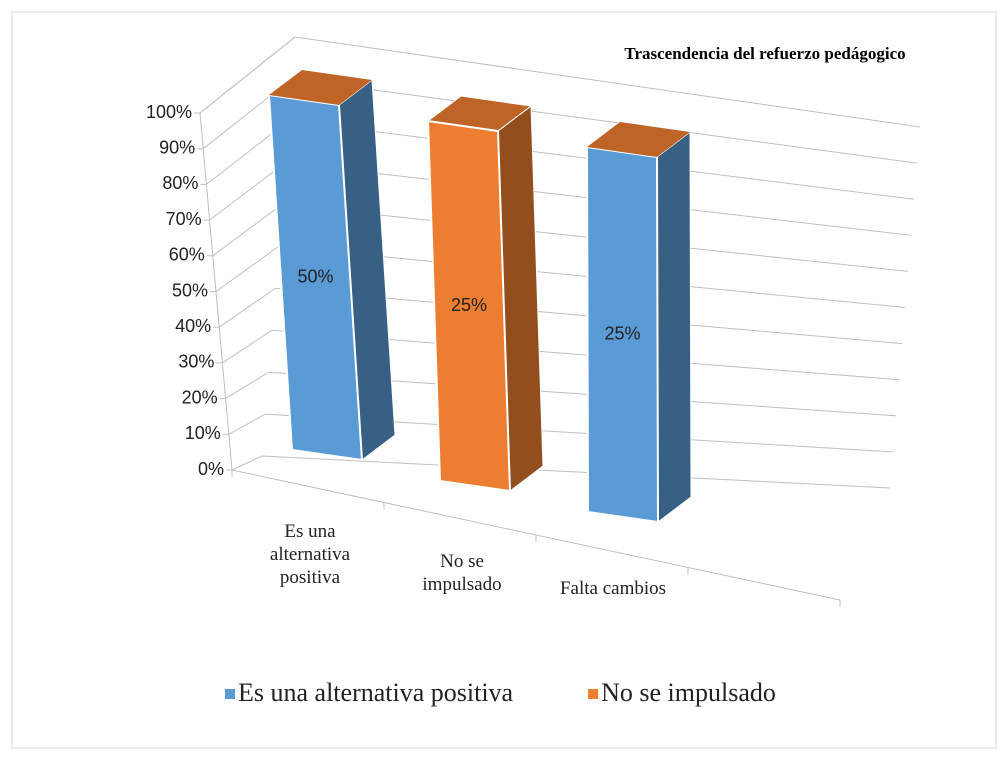 The height and width of the screenshot is (760, 1008). Describe the element at coordinates (613, 588) in the screenshot. I see `x-tick-label: Falta cambios` at that location.